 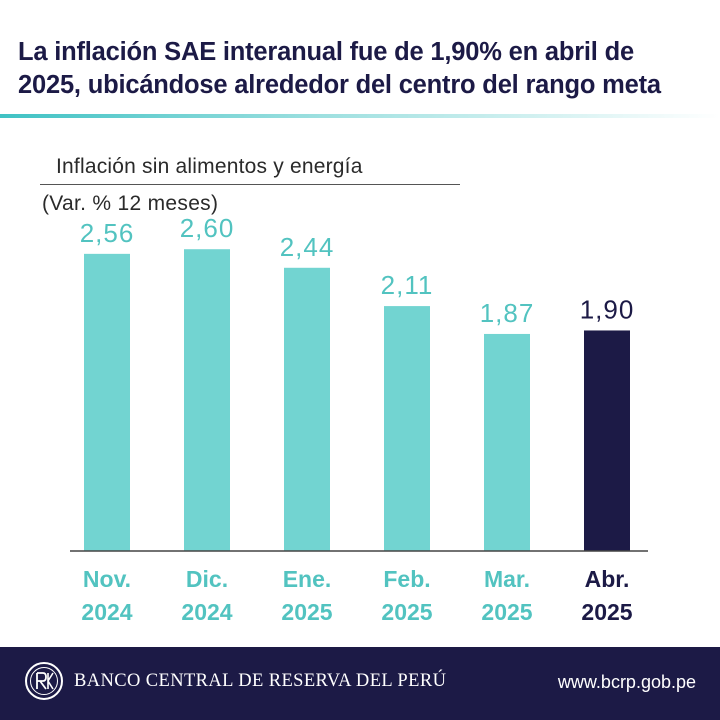 What do you see at coordinates (607, 309) in the screenshot?
I see `value-label: 1,90` at bounding box center [607, 309].